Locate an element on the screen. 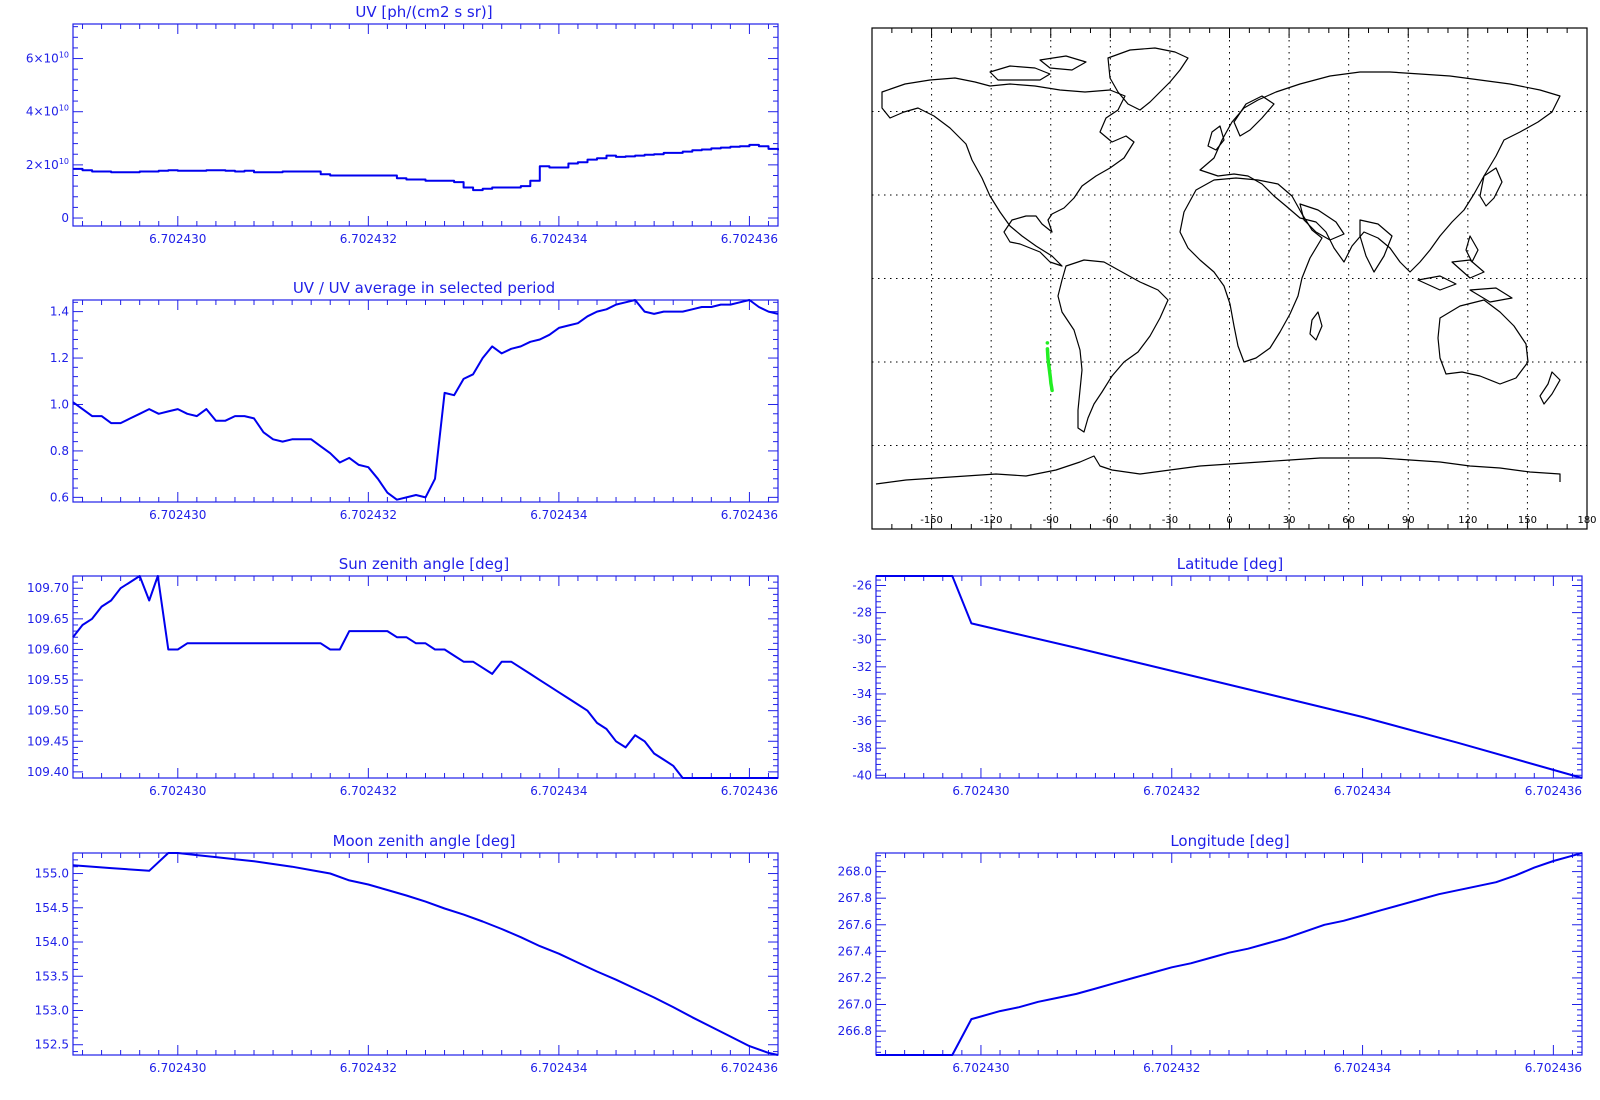 The width and height of the screenshot is (1600, 1100). uv-ratio-ytick-label: 1.0 is located at coordinates (59, 404).